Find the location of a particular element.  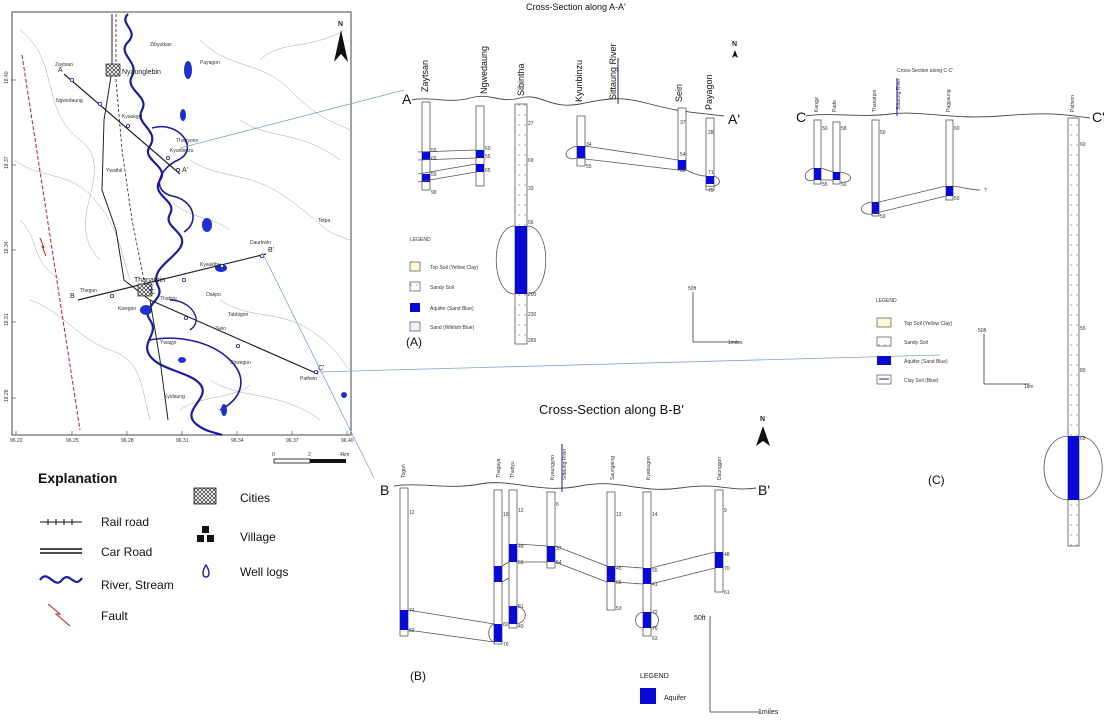

village-label: Ywagyi is located at coordinates (168, 343).